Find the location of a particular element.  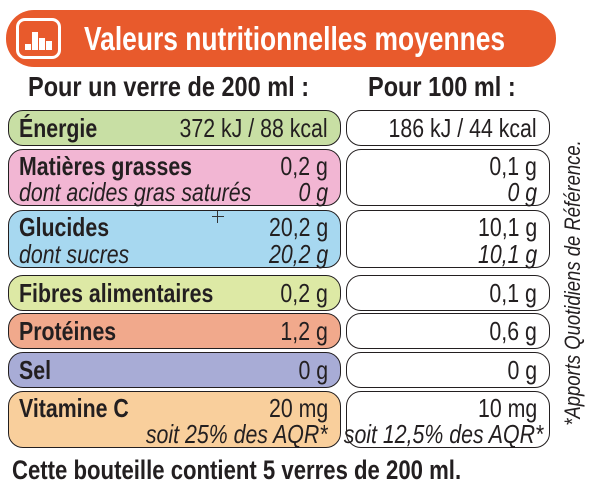

title-bar: Valeurs nutritionnelles moyennes is located at coordinates (281, 38).